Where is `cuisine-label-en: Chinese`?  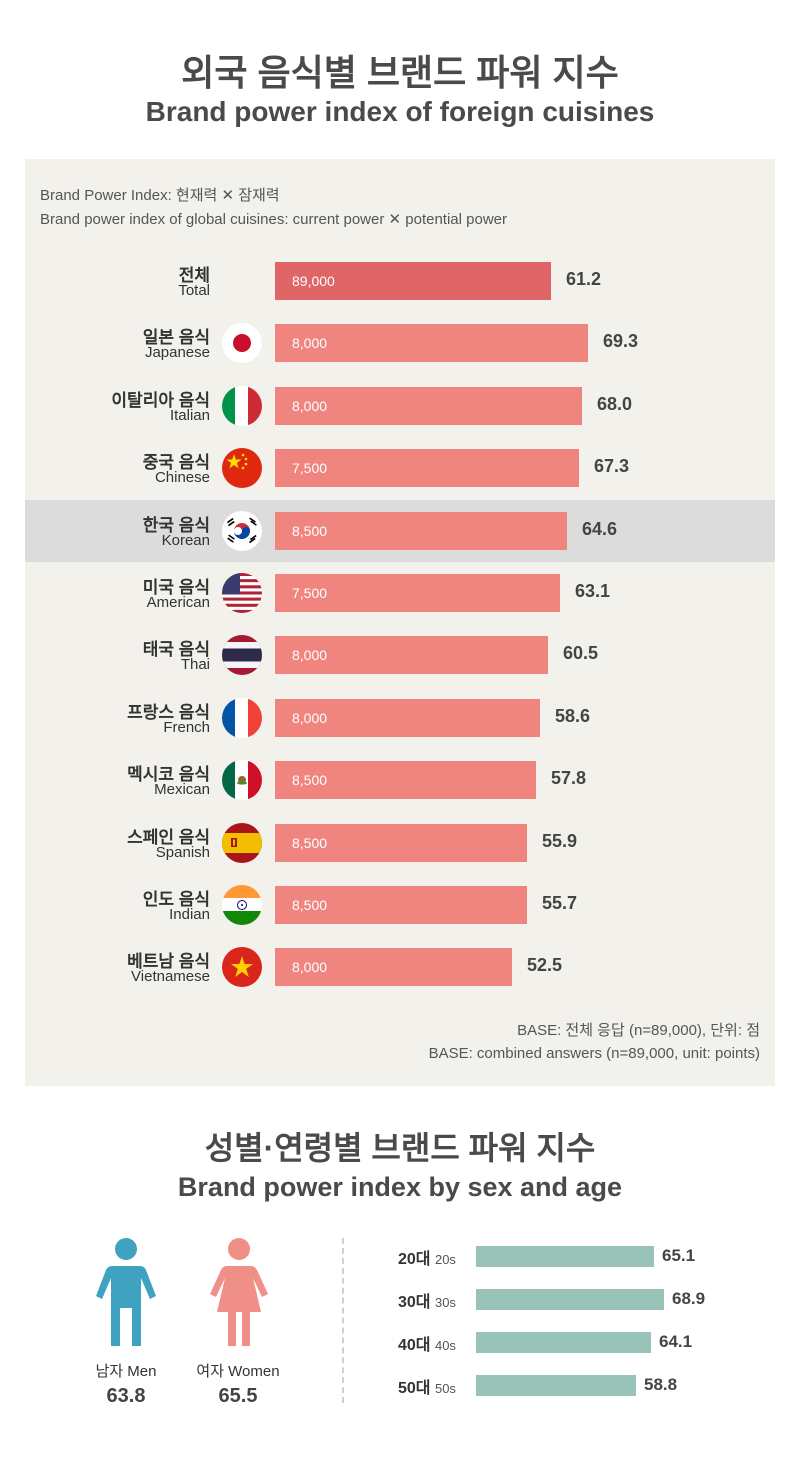 cuisine-label-en: Chinese is located at coordinates (182, 478).